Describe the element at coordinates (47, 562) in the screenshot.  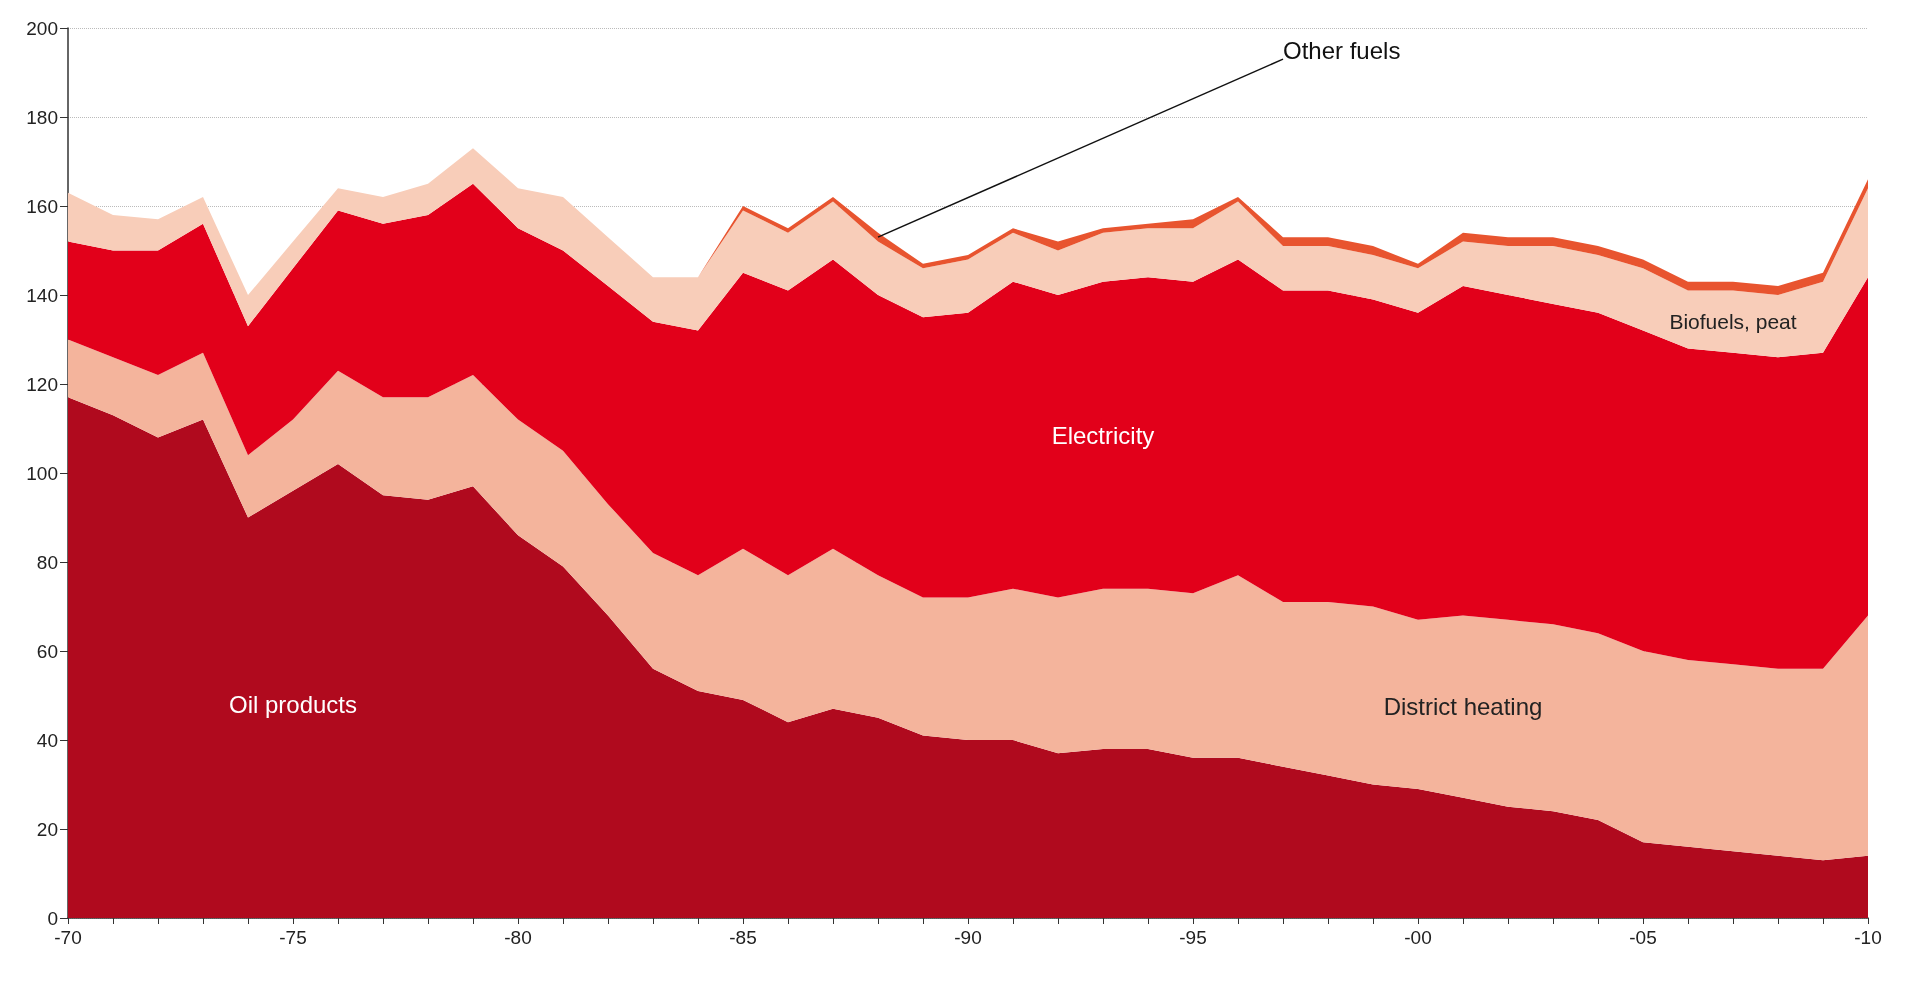
I see `y-tick-label: 80` at that location.